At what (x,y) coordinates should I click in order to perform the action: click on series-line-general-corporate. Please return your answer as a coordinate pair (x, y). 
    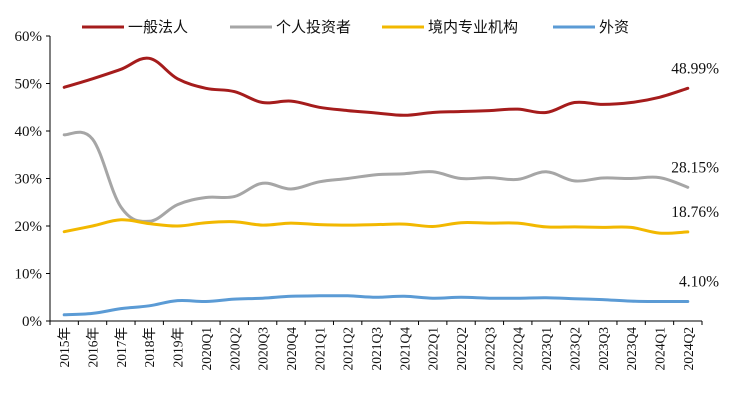
    Looking at the image, I should click on (376, 86).